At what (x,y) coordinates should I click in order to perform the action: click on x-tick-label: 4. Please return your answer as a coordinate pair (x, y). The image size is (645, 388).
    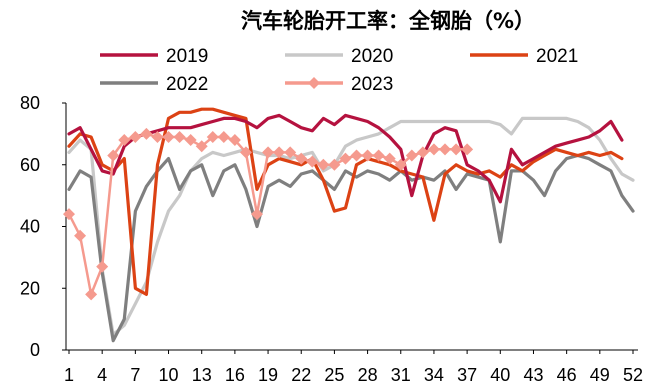
    Looking at the image, I should click on (102, 375).